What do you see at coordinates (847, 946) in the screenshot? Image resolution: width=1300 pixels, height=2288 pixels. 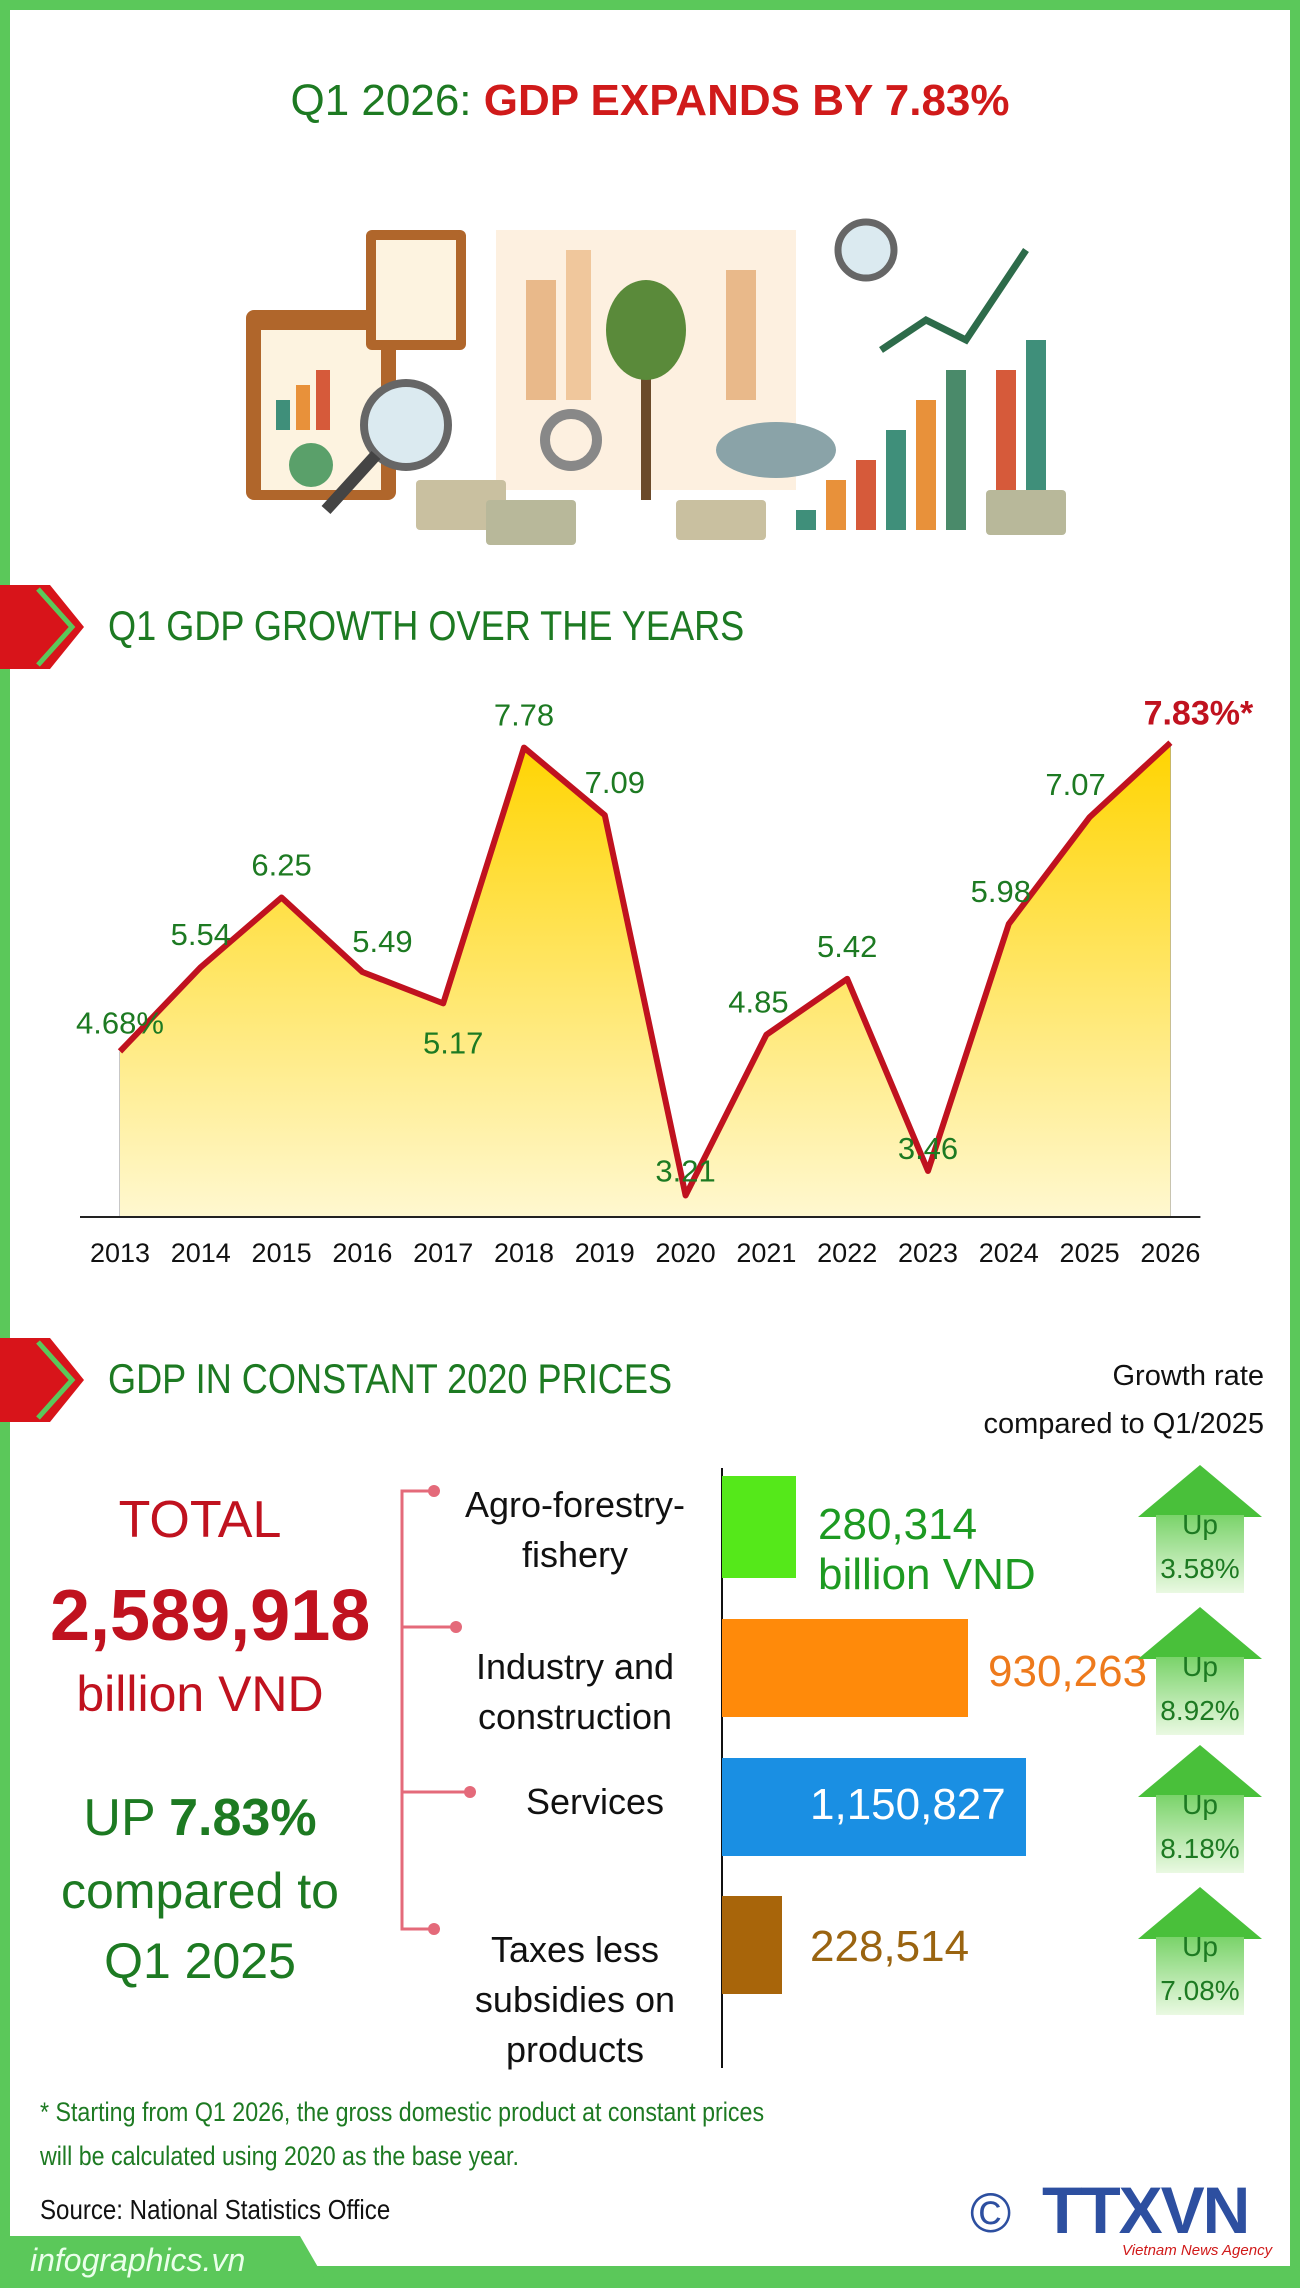 I see `data-label: 5.42` at bounding box center [847, 946].